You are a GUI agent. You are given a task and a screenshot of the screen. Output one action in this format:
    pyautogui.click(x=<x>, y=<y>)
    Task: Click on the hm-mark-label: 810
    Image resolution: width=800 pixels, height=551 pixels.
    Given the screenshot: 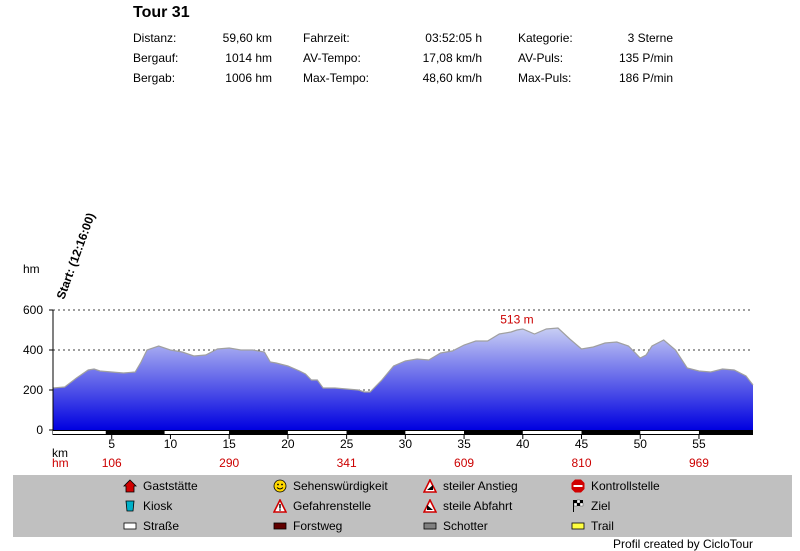 What is the action you would take?
    pyautogui.click(x=582, y=463)
    